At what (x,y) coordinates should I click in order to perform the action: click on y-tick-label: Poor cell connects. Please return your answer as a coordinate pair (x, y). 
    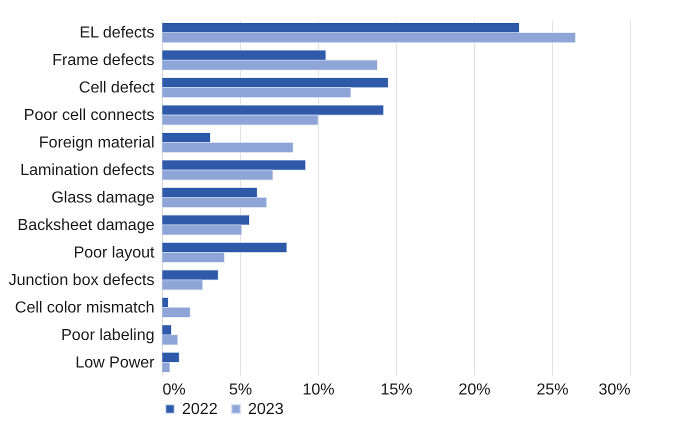
    Looking at the image, I should click on (89, 115).